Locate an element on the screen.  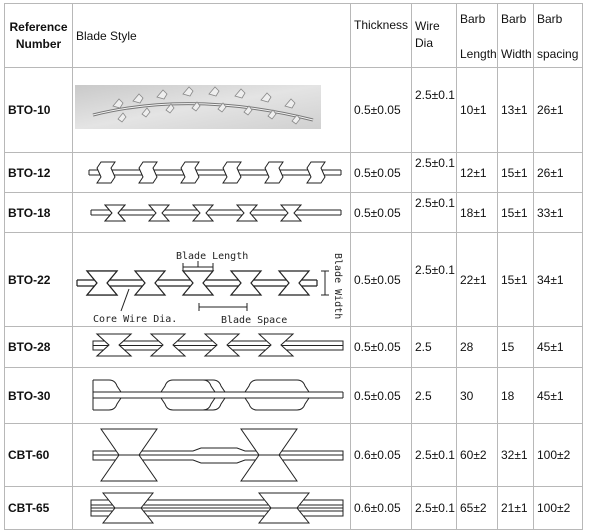
length-value: 18±1 is located at coordinates (477, 212).